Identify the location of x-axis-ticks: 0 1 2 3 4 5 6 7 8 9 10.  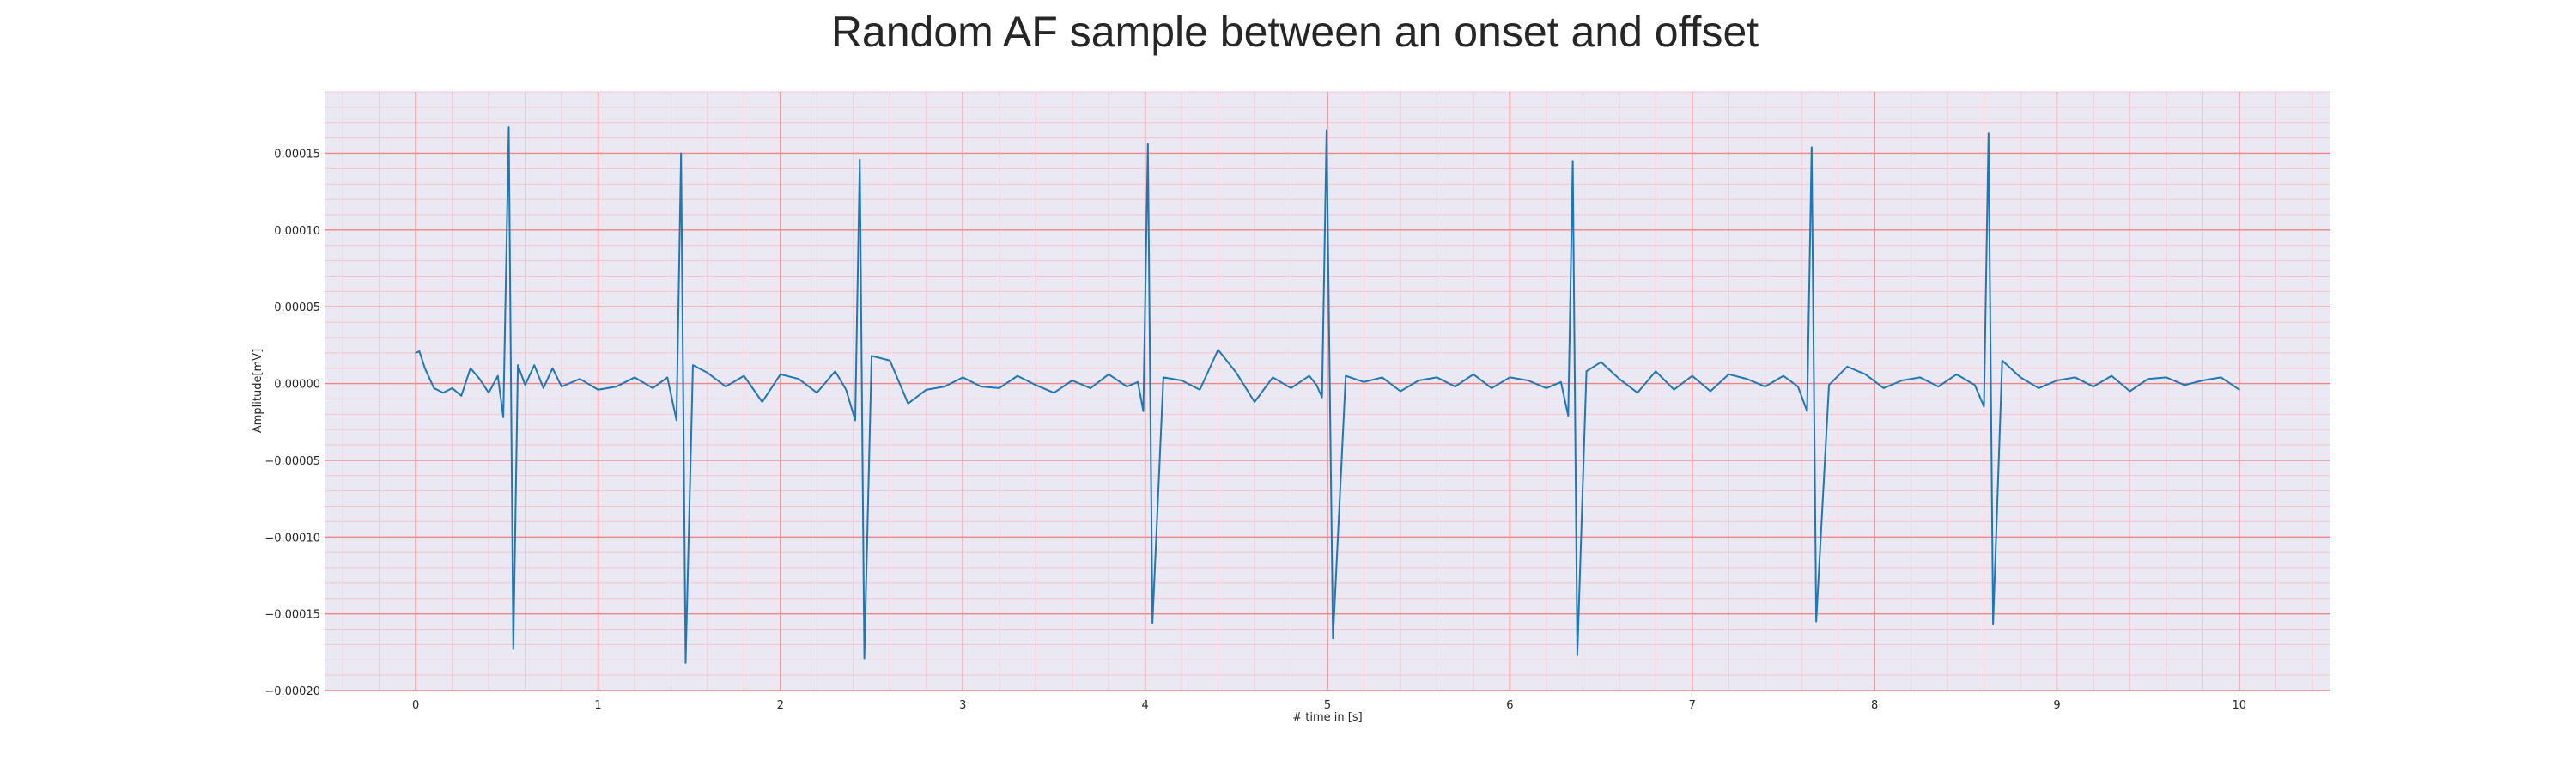
(1329, 705).